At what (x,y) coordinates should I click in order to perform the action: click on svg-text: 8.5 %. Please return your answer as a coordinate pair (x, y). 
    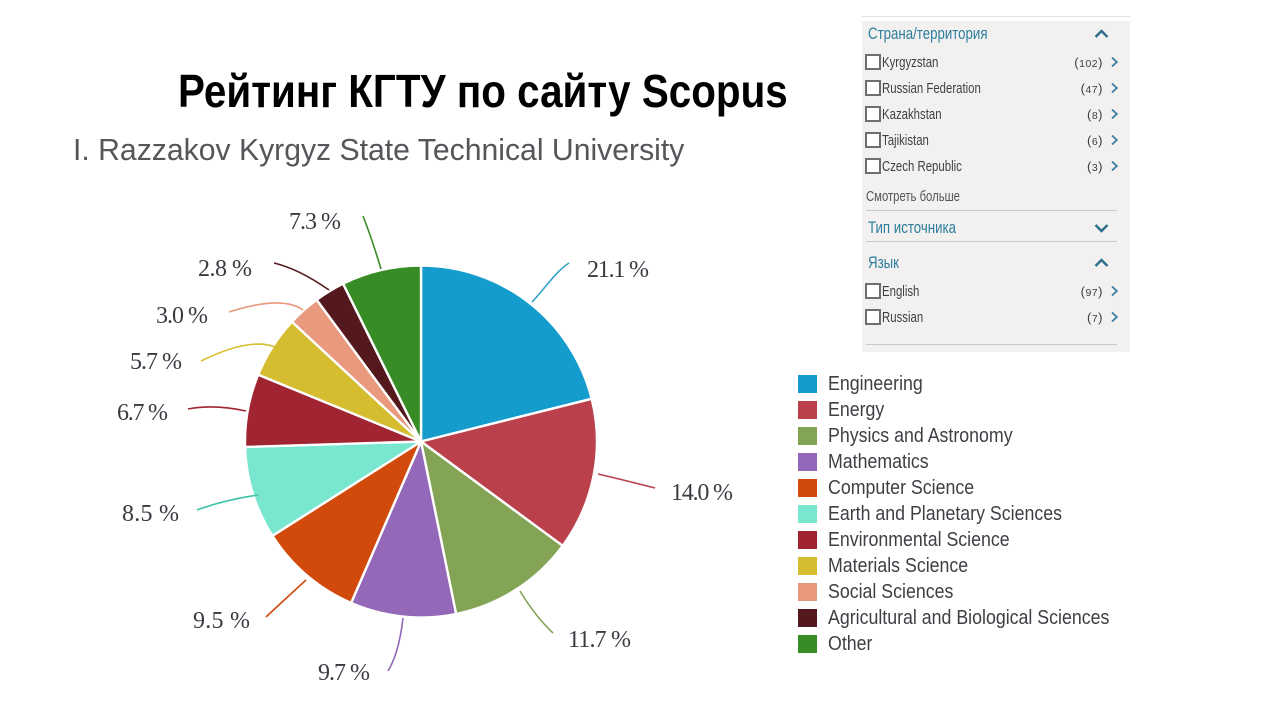
    Looking at the image, I should click on (150, 514).